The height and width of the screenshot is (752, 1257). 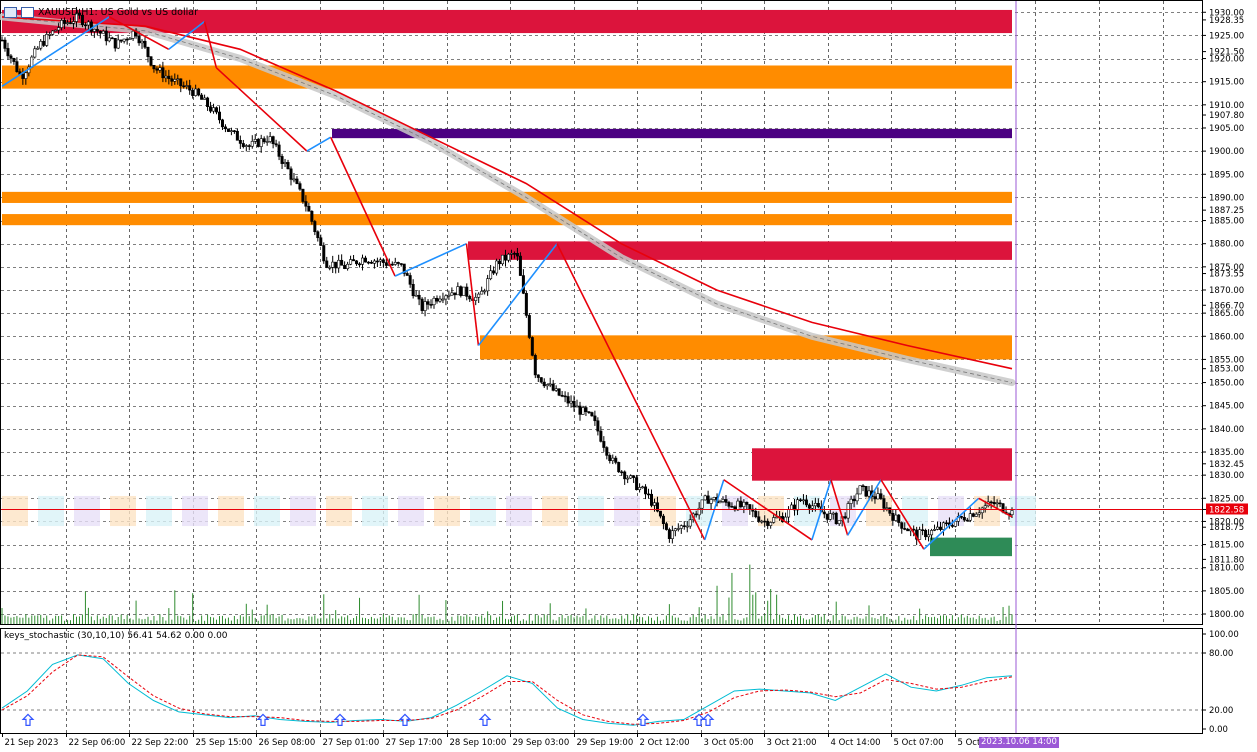 I want to click on chart-menu-icon, so click(x=10, y=12).